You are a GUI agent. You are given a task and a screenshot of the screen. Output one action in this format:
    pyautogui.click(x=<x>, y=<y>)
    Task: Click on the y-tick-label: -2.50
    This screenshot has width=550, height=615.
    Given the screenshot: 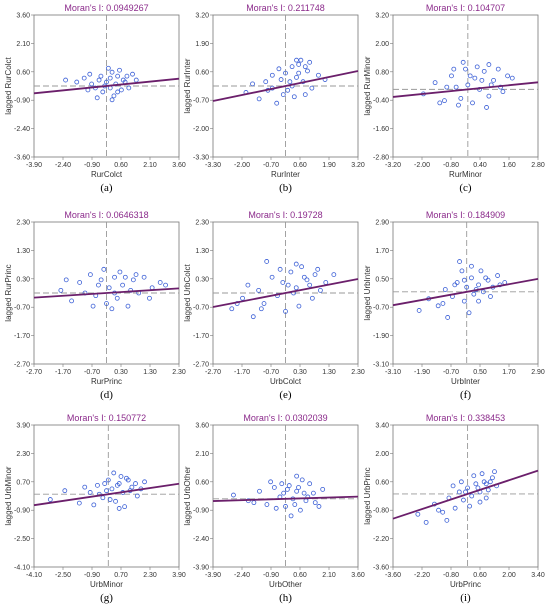 What is the action you would take?
    pyautogui.click(x=22, y=539)
    